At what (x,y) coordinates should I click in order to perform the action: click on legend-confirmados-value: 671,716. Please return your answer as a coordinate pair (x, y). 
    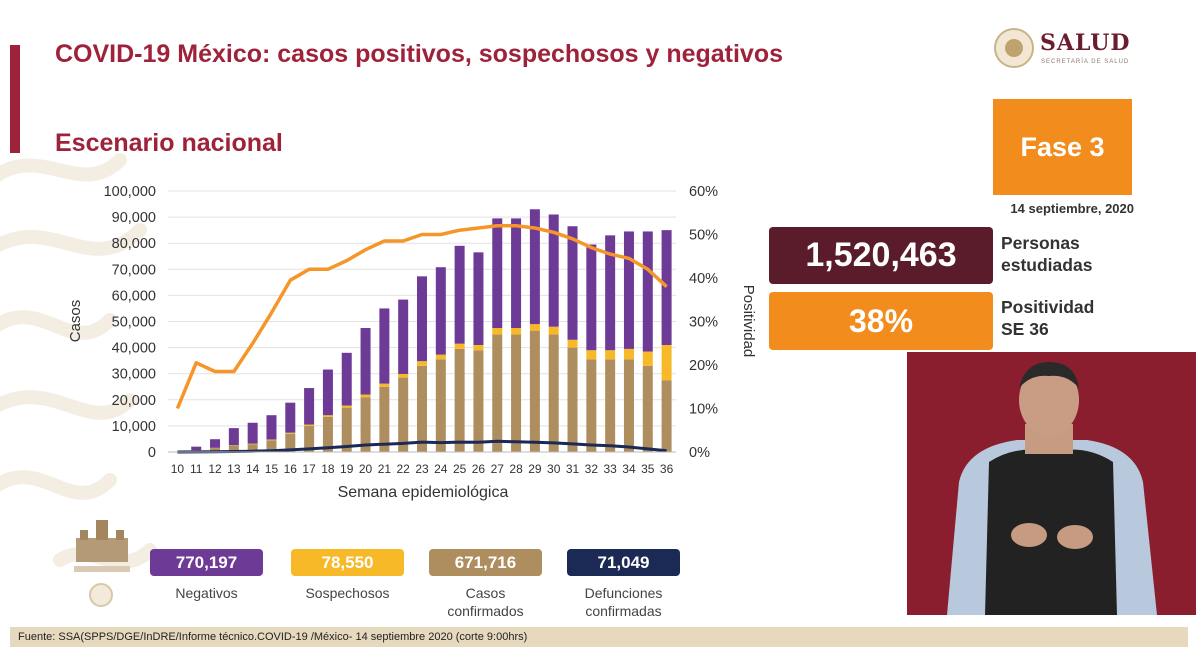
    Looking at the image, I should click on (485, 562).